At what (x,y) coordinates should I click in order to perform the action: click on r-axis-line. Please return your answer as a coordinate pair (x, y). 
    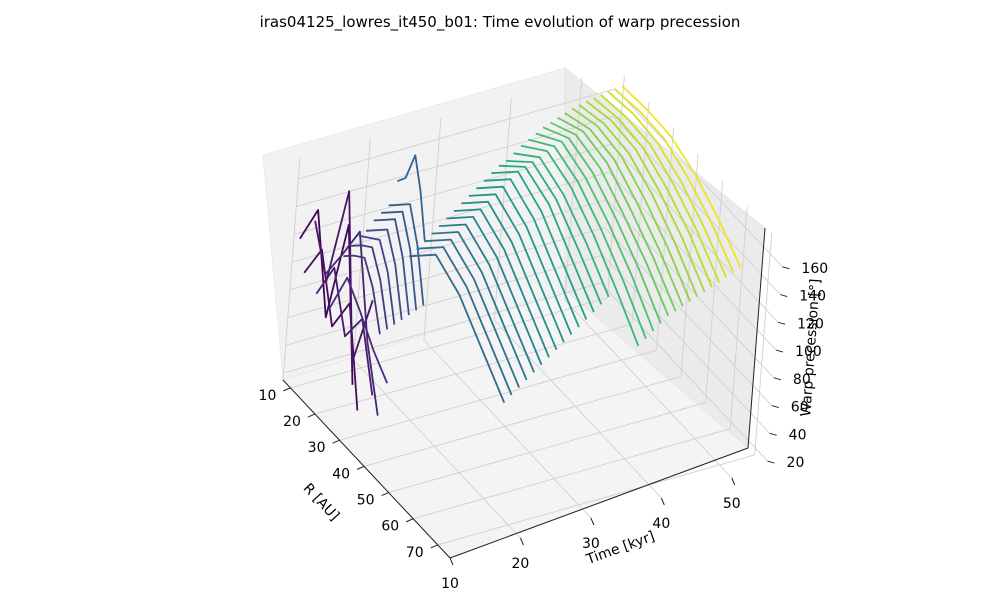
    Looking at the image, I should click on (366, 469).